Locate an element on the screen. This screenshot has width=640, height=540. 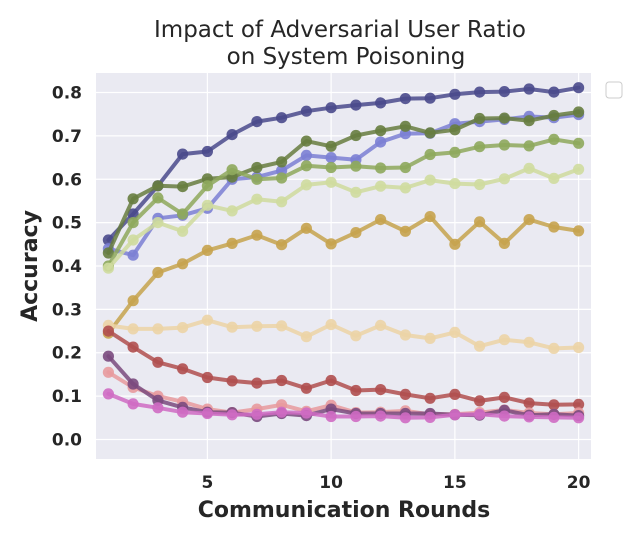
legend-box is located at coordinates (614, 90).